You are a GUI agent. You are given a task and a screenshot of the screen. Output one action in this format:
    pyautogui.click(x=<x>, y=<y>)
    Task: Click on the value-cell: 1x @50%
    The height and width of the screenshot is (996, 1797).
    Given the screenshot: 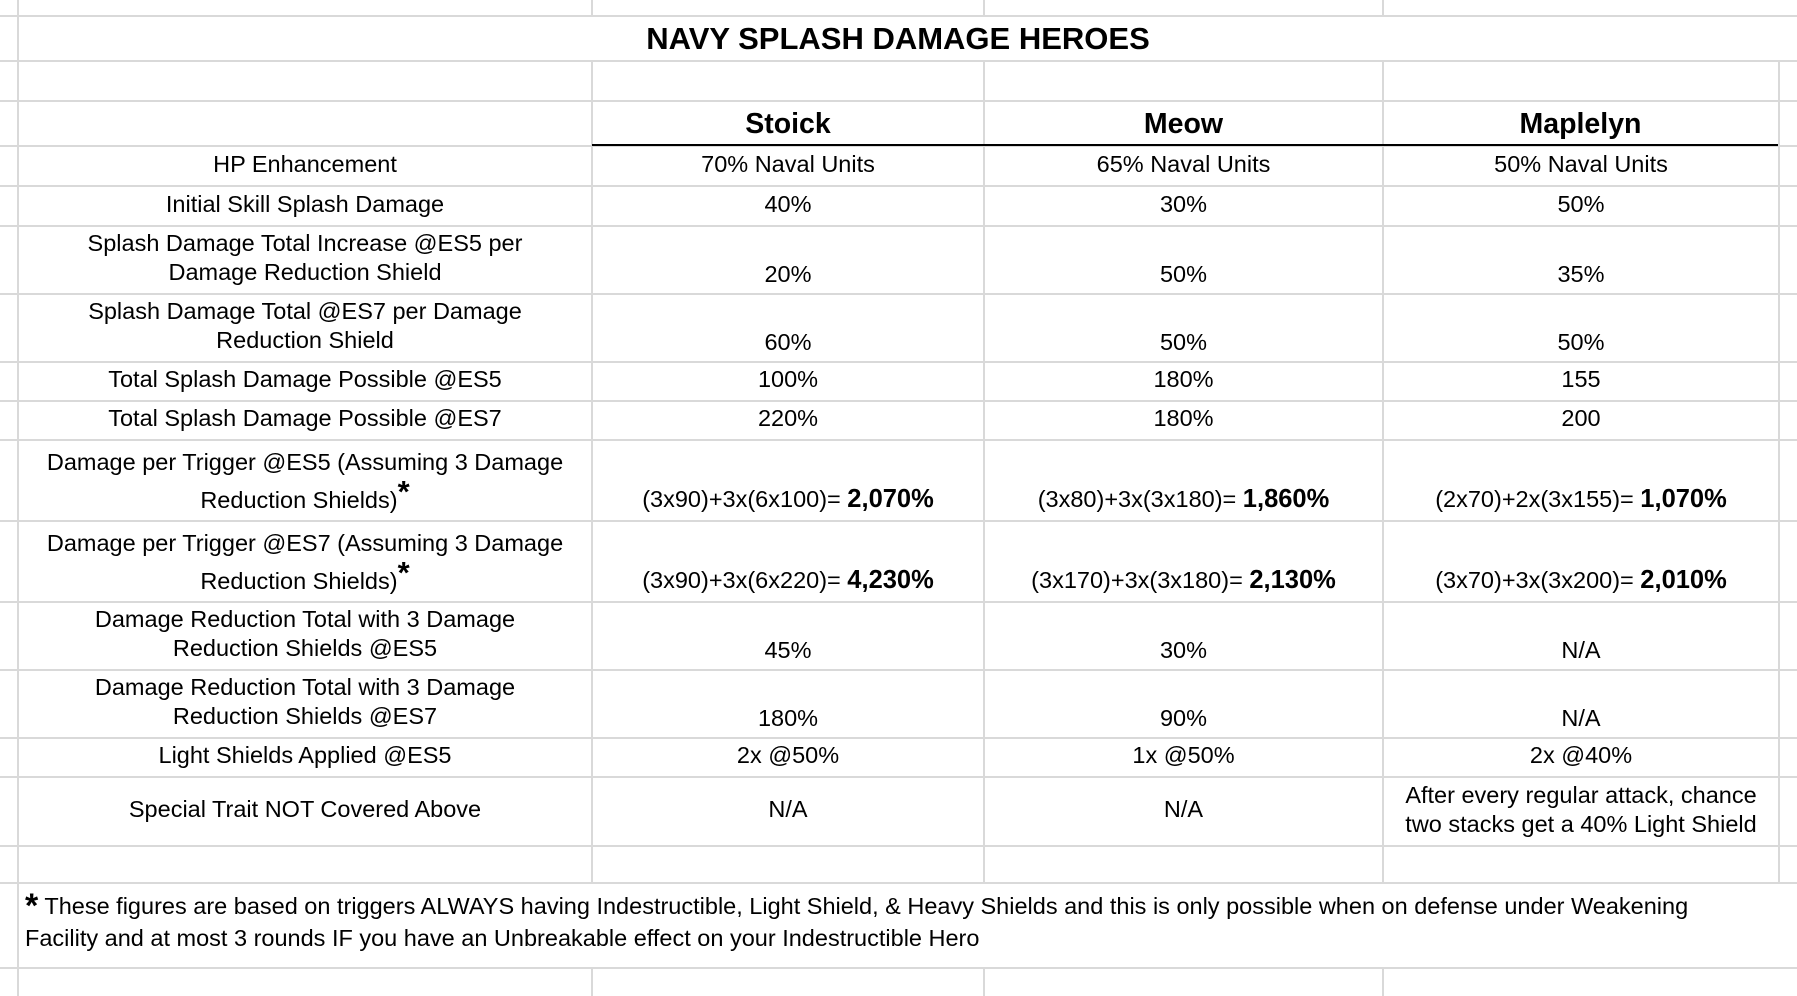 What is the action you would take?
    pyautogui.click(x=1183, y=755)
    